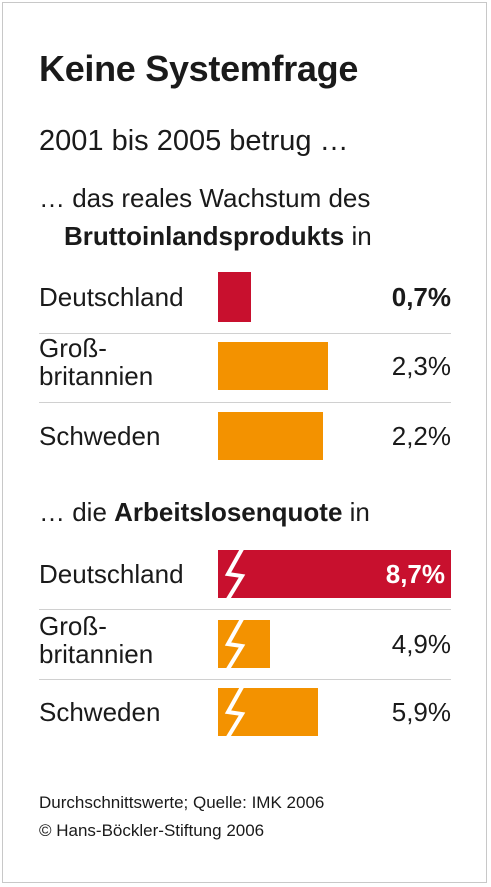 Image resolution: width=491 pixels, height=887 pixels. Describe the element at coordinates (199, 68) in the screenshot. I see `chart-title: Keine Systemfrage` at that location.